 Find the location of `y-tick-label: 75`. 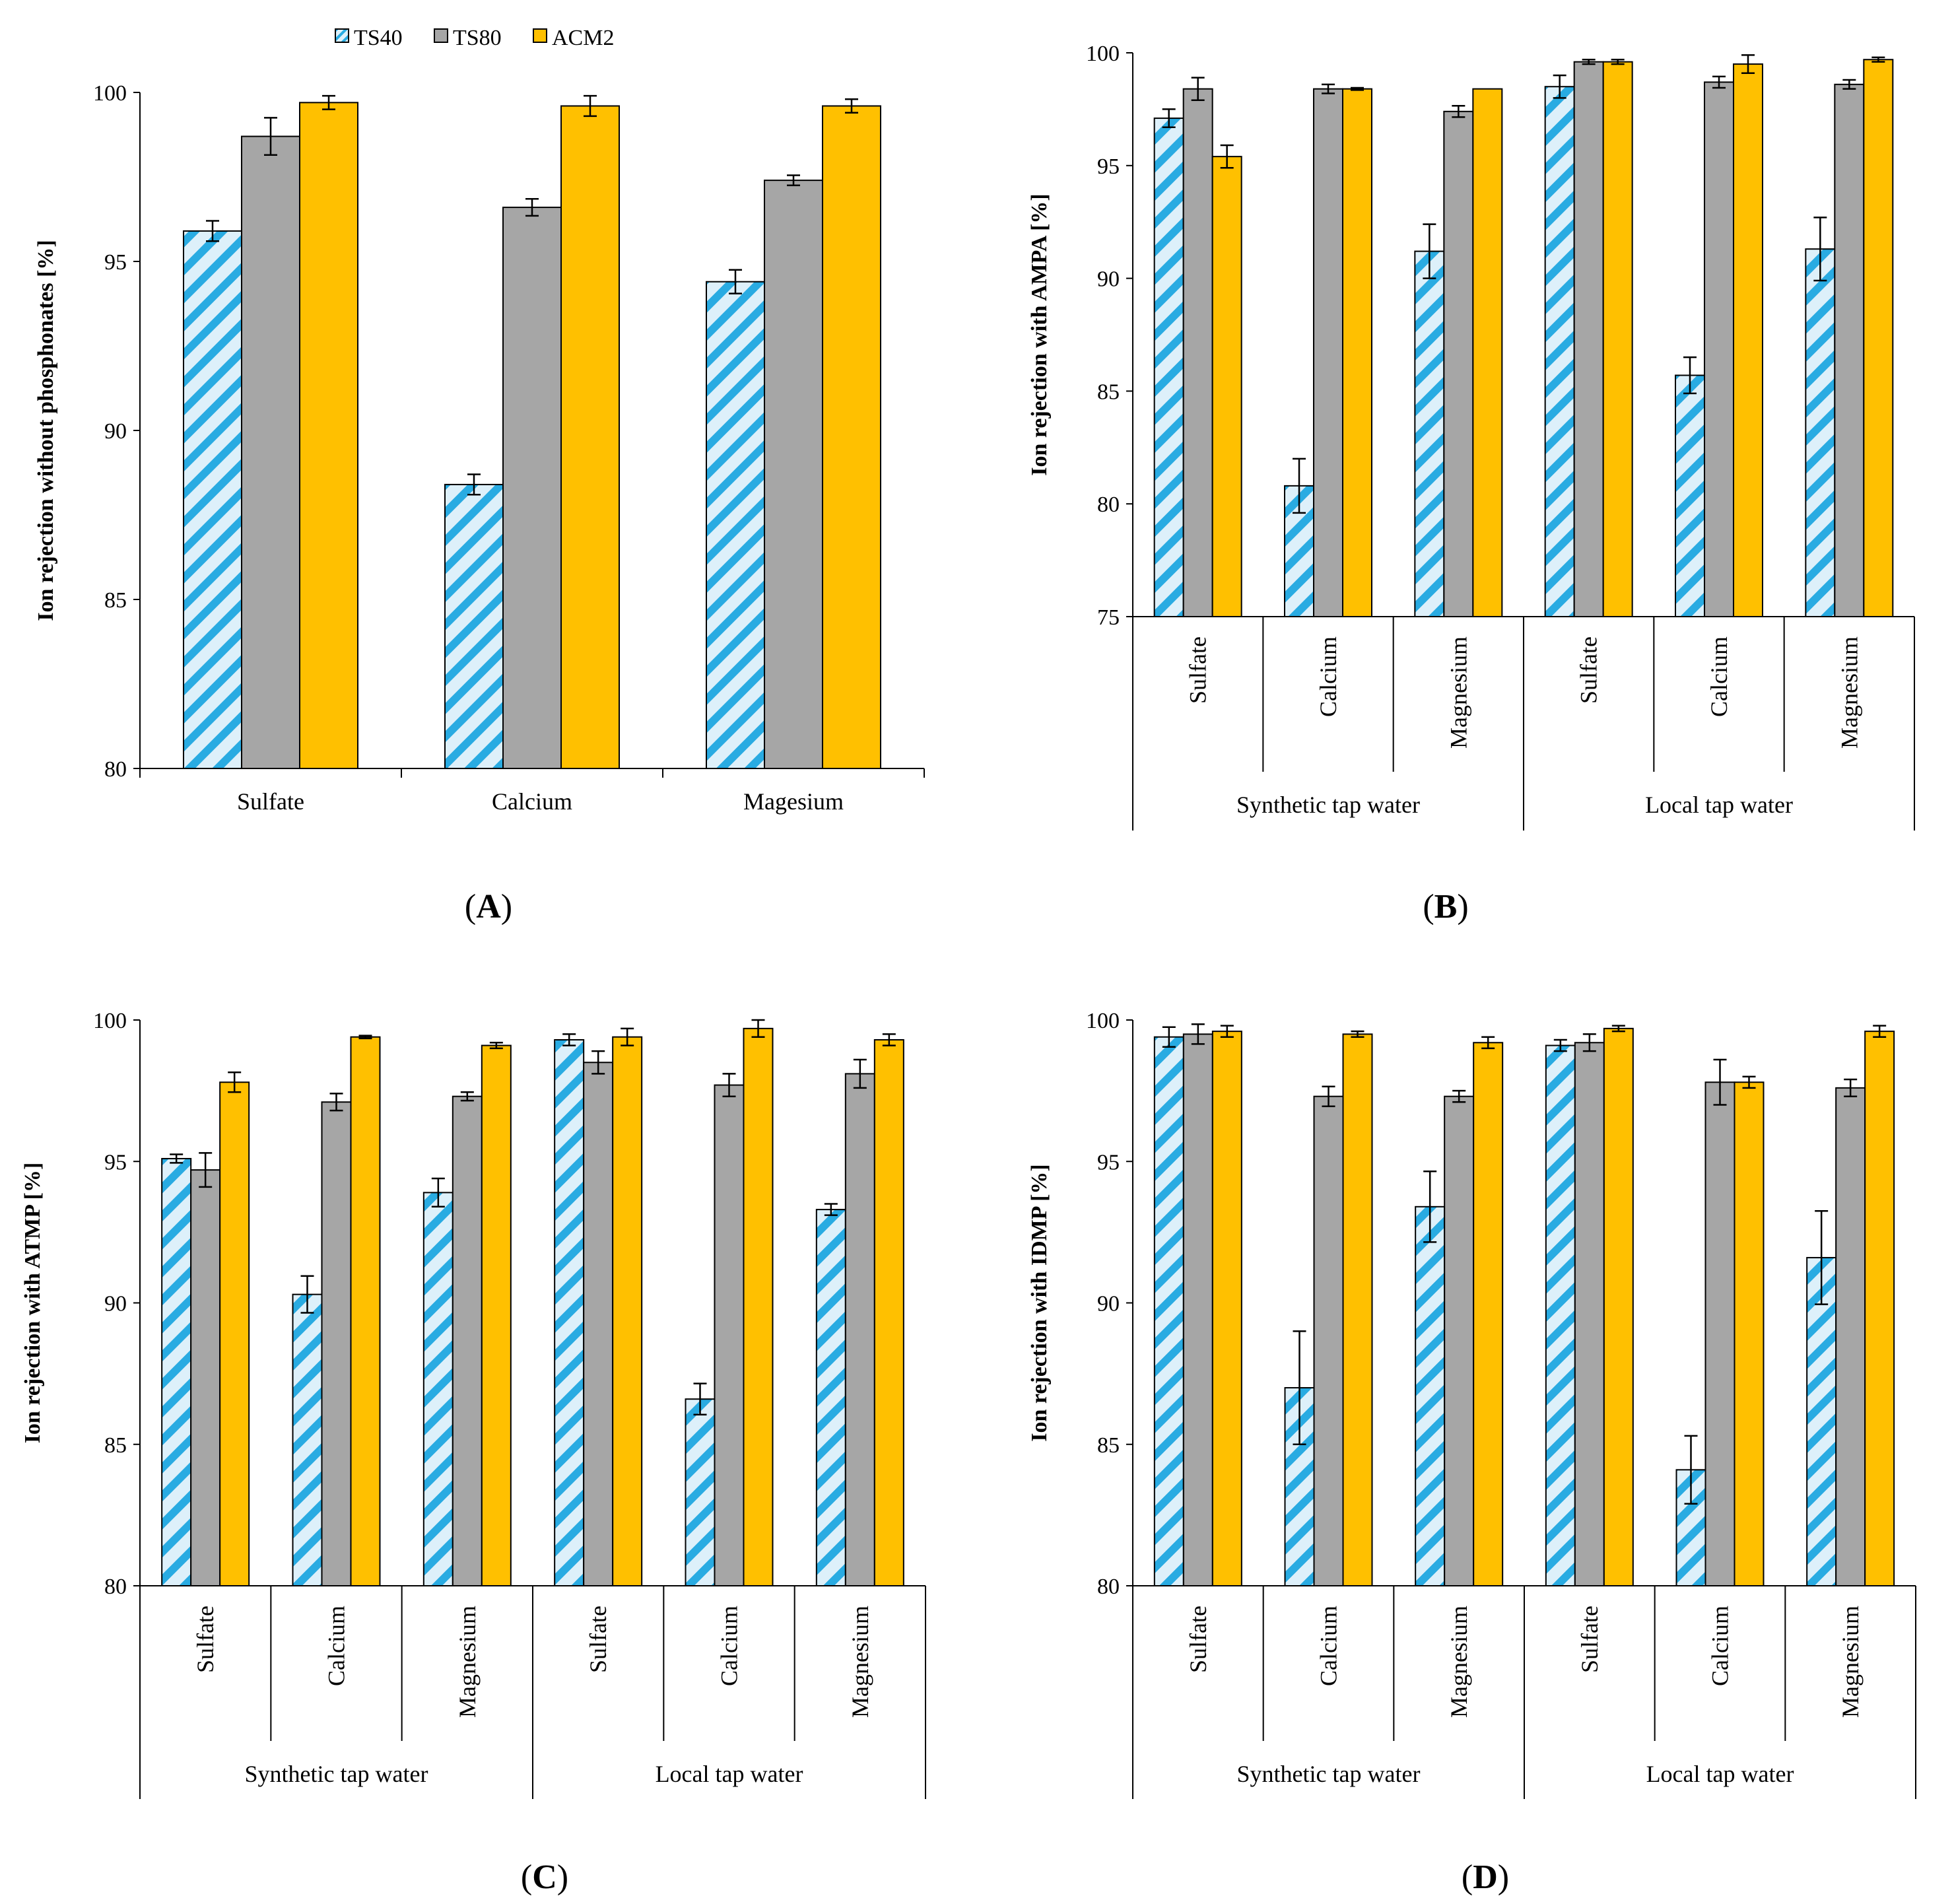

y-tick-label: 75 is located at coordinates (1108, 617).